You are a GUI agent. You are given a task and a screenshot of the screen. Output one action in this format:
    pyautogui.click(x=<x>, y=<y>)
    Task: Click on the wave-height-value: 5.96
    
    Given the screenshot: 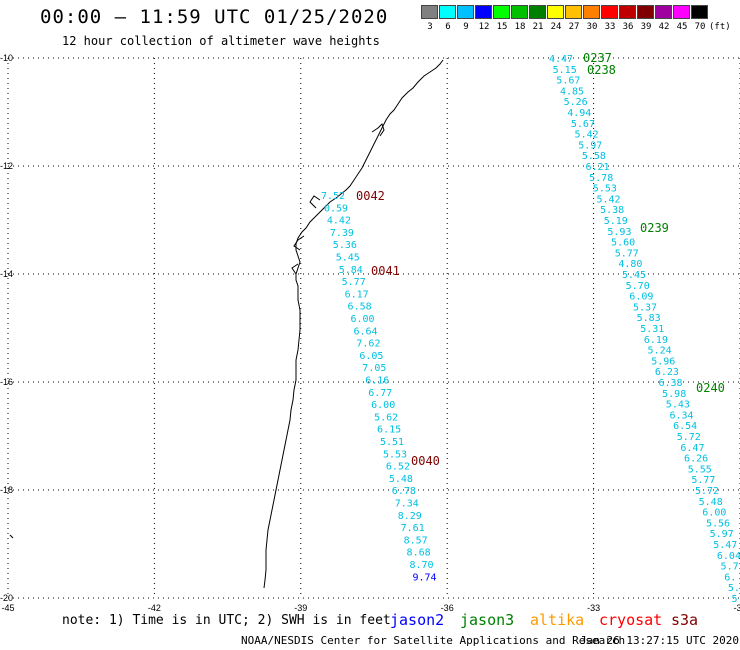 What is the action you would take?
    pyautogui.click(x=663, y=361)
    